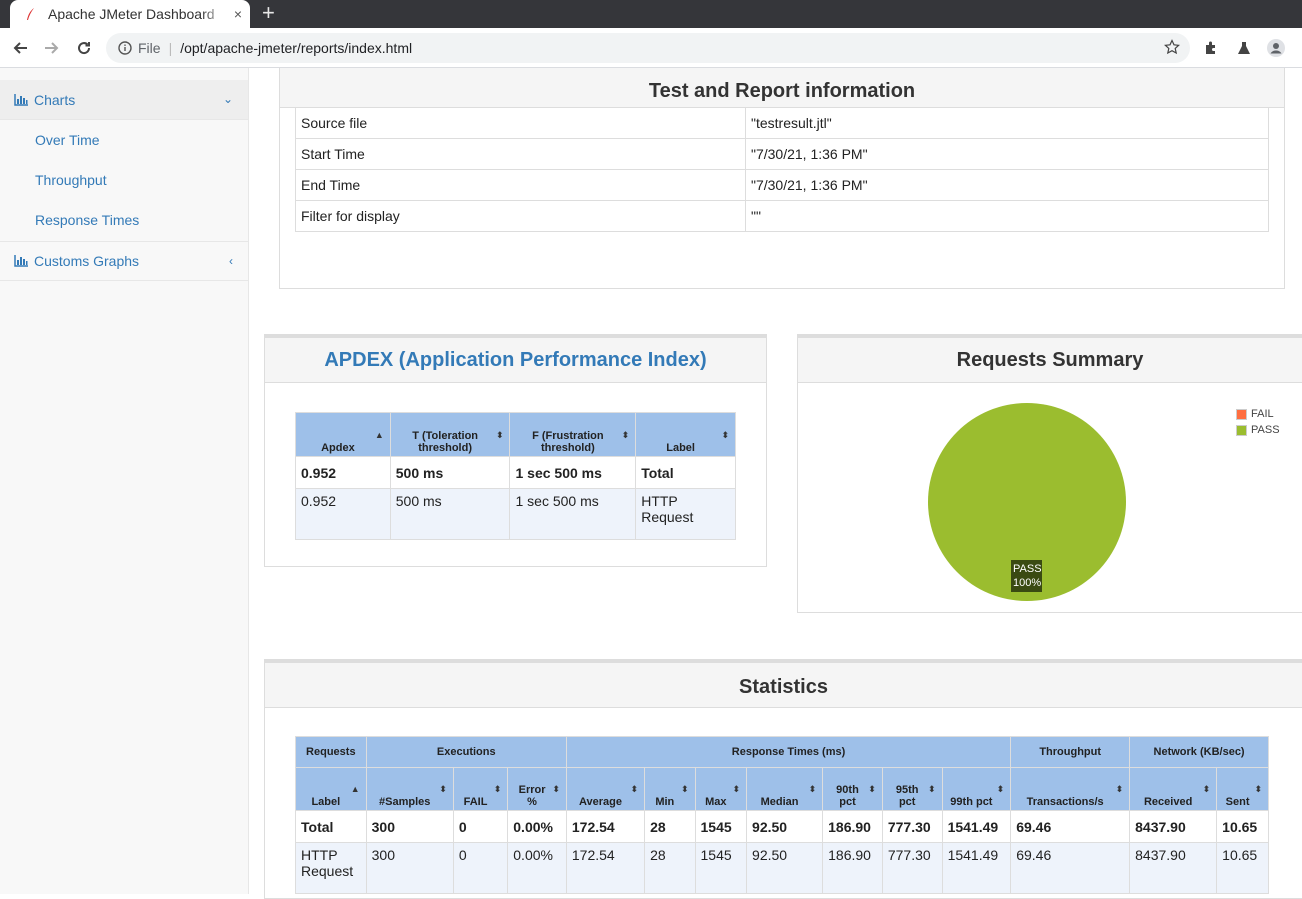  I want to click on table-cell: 1541.49, so click(976, 826).